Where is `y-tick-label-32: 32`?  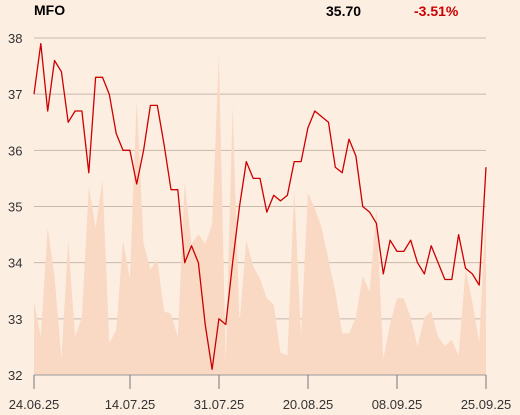 y-tick-label-32: 32 is located at coordinates (15, 375).